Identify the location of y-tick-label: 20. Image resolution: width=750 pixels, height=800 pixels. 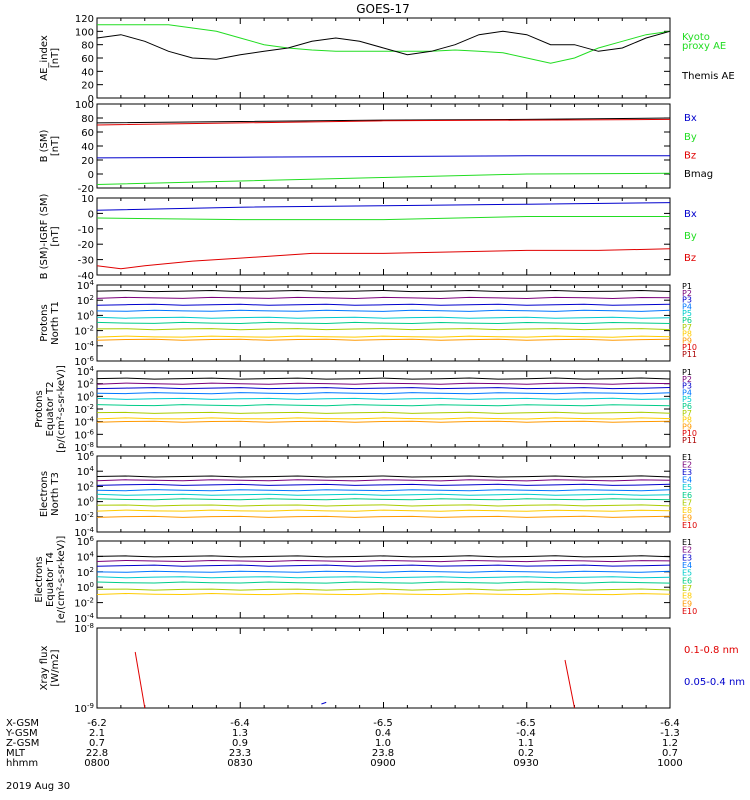
(87, 86).